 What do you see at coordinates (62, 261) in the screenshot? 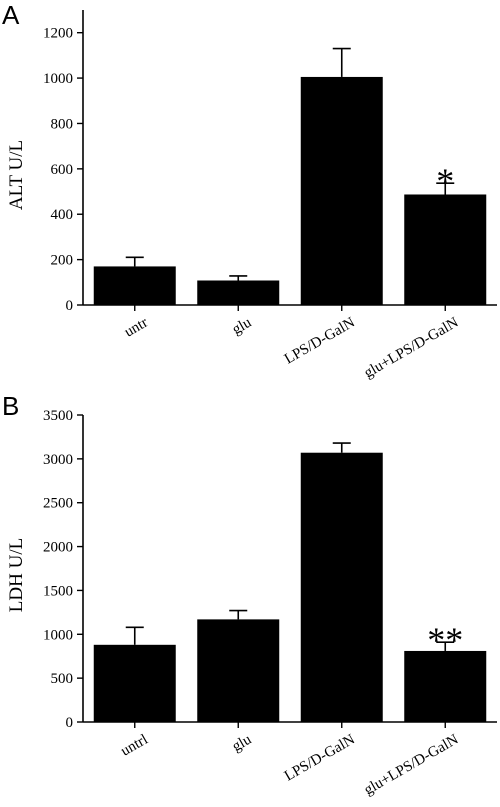
I see `y-tick-label: 200` at bounding box center [62, 261].